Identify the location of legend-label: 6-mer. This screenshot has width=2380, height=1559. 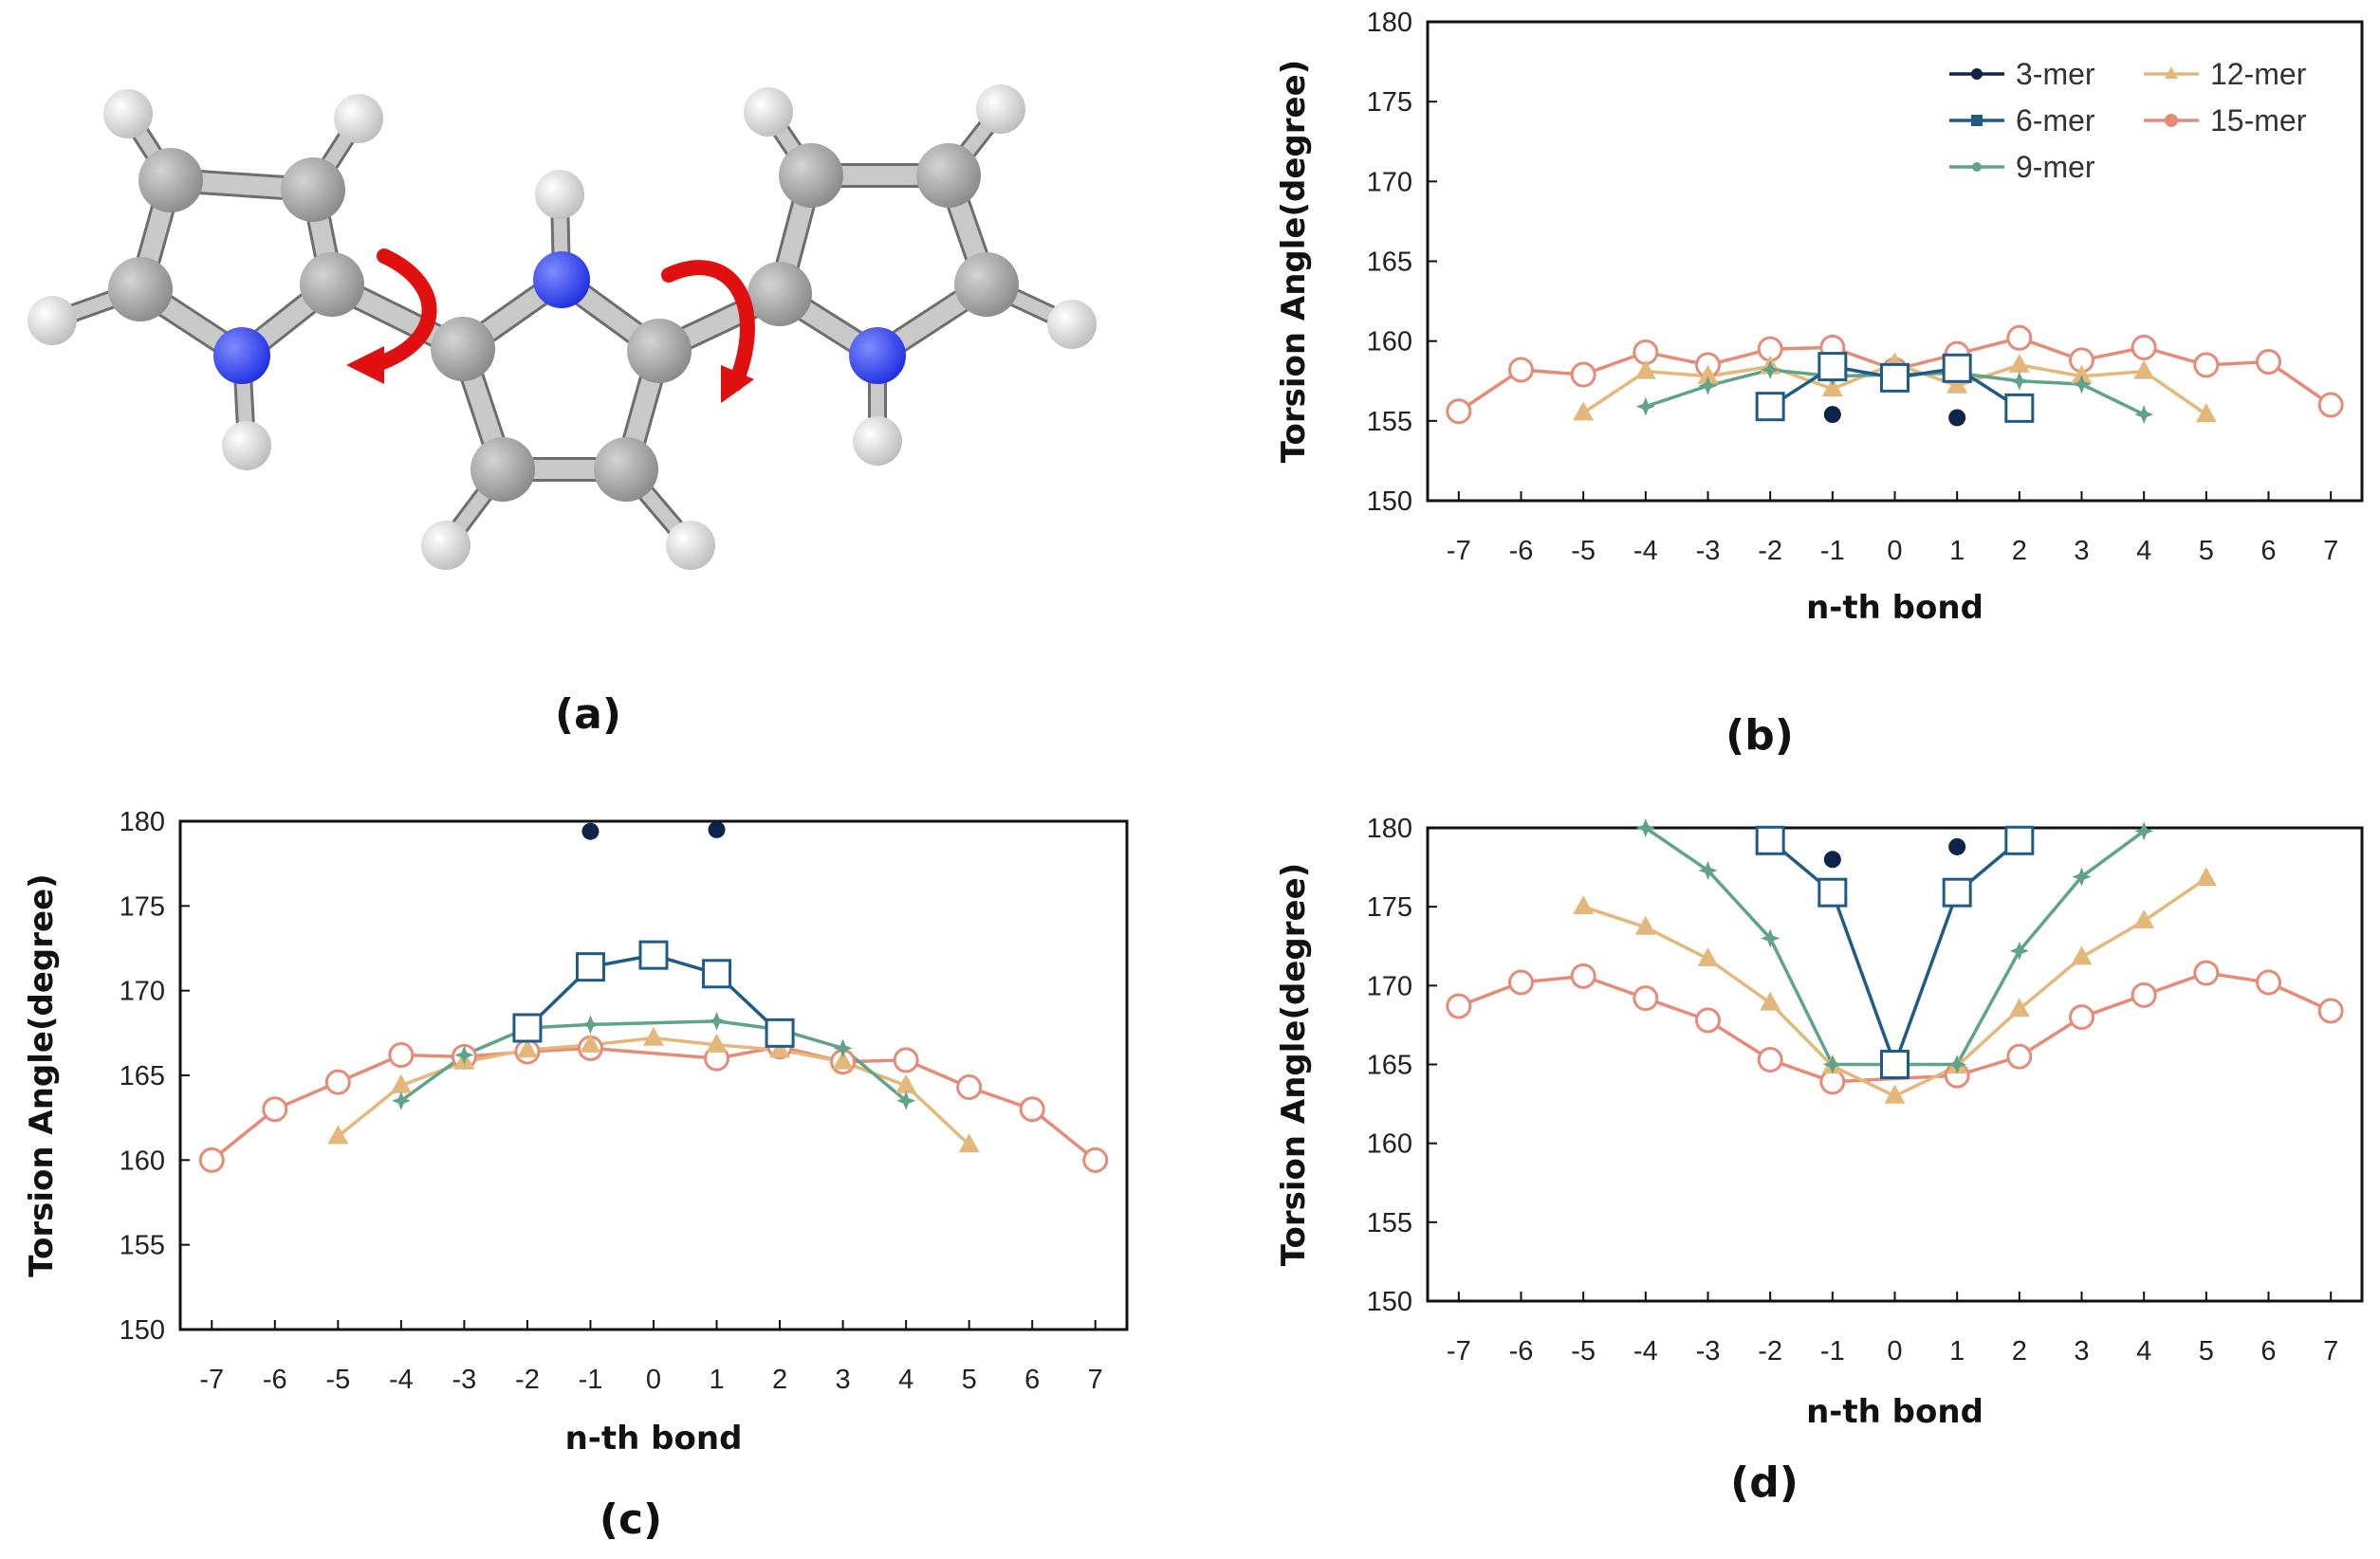
(2055, 121).